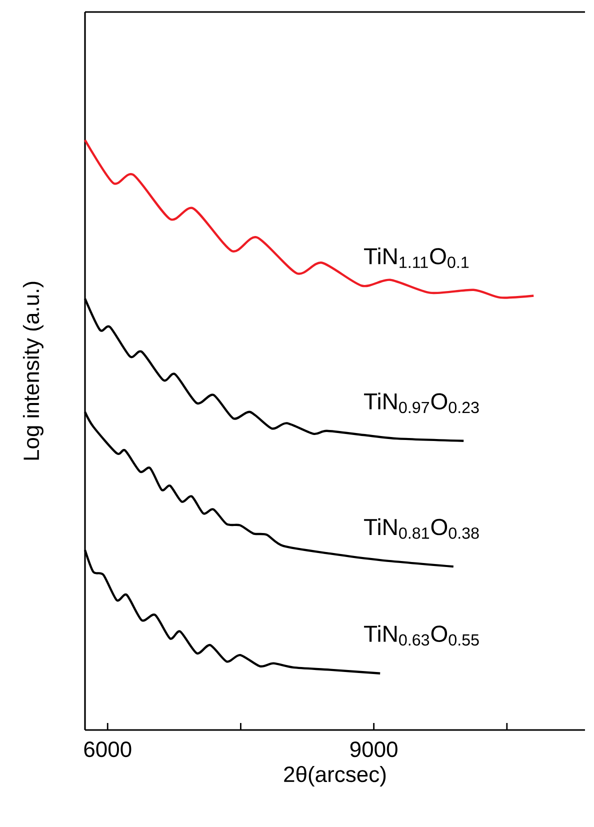  I want to click on x-axis-title: 2θ(arcsec), so click(335, 776).